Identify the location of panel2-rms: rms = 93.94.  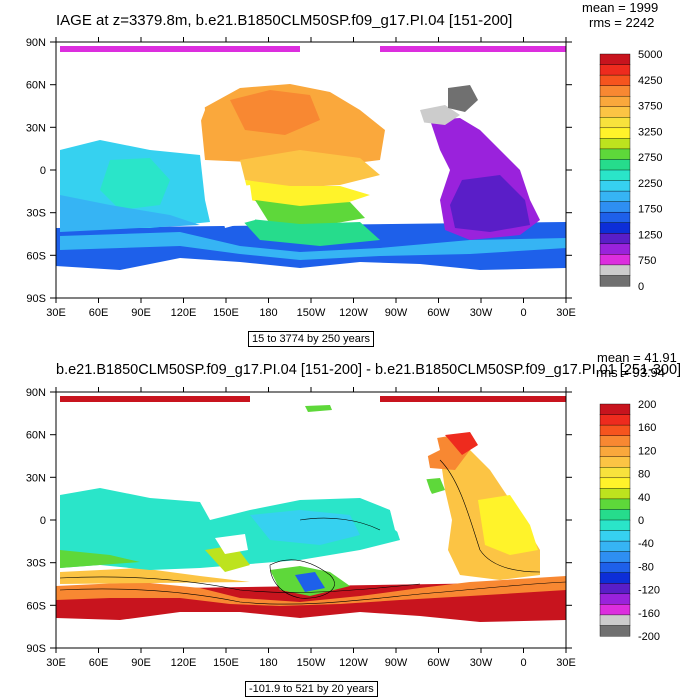
(631, 372).